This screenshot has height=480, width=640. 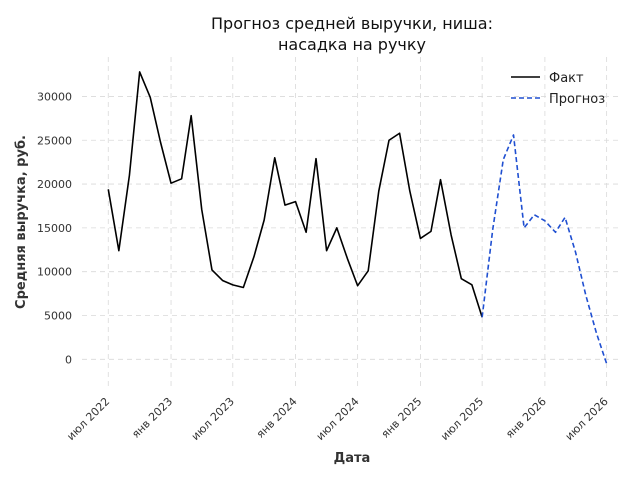 What do you see at coordinates (587, 419) in the screenshot?
I see `x-tick-label: июл 2026` at bounding box center [587, 419].